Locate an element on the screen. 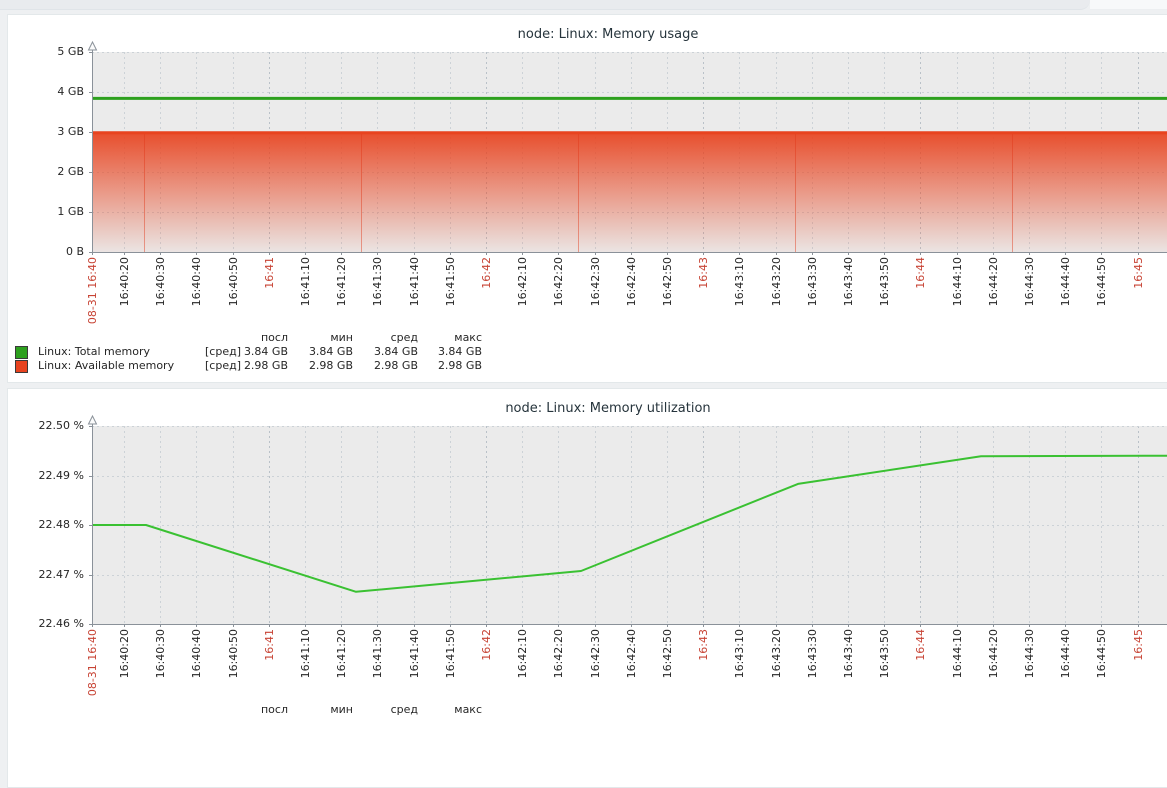 Image resolution: width=1167 pixels, height=788 pixels. x-tick-label-major: 16:45 is located at coordinates (1138, 273).